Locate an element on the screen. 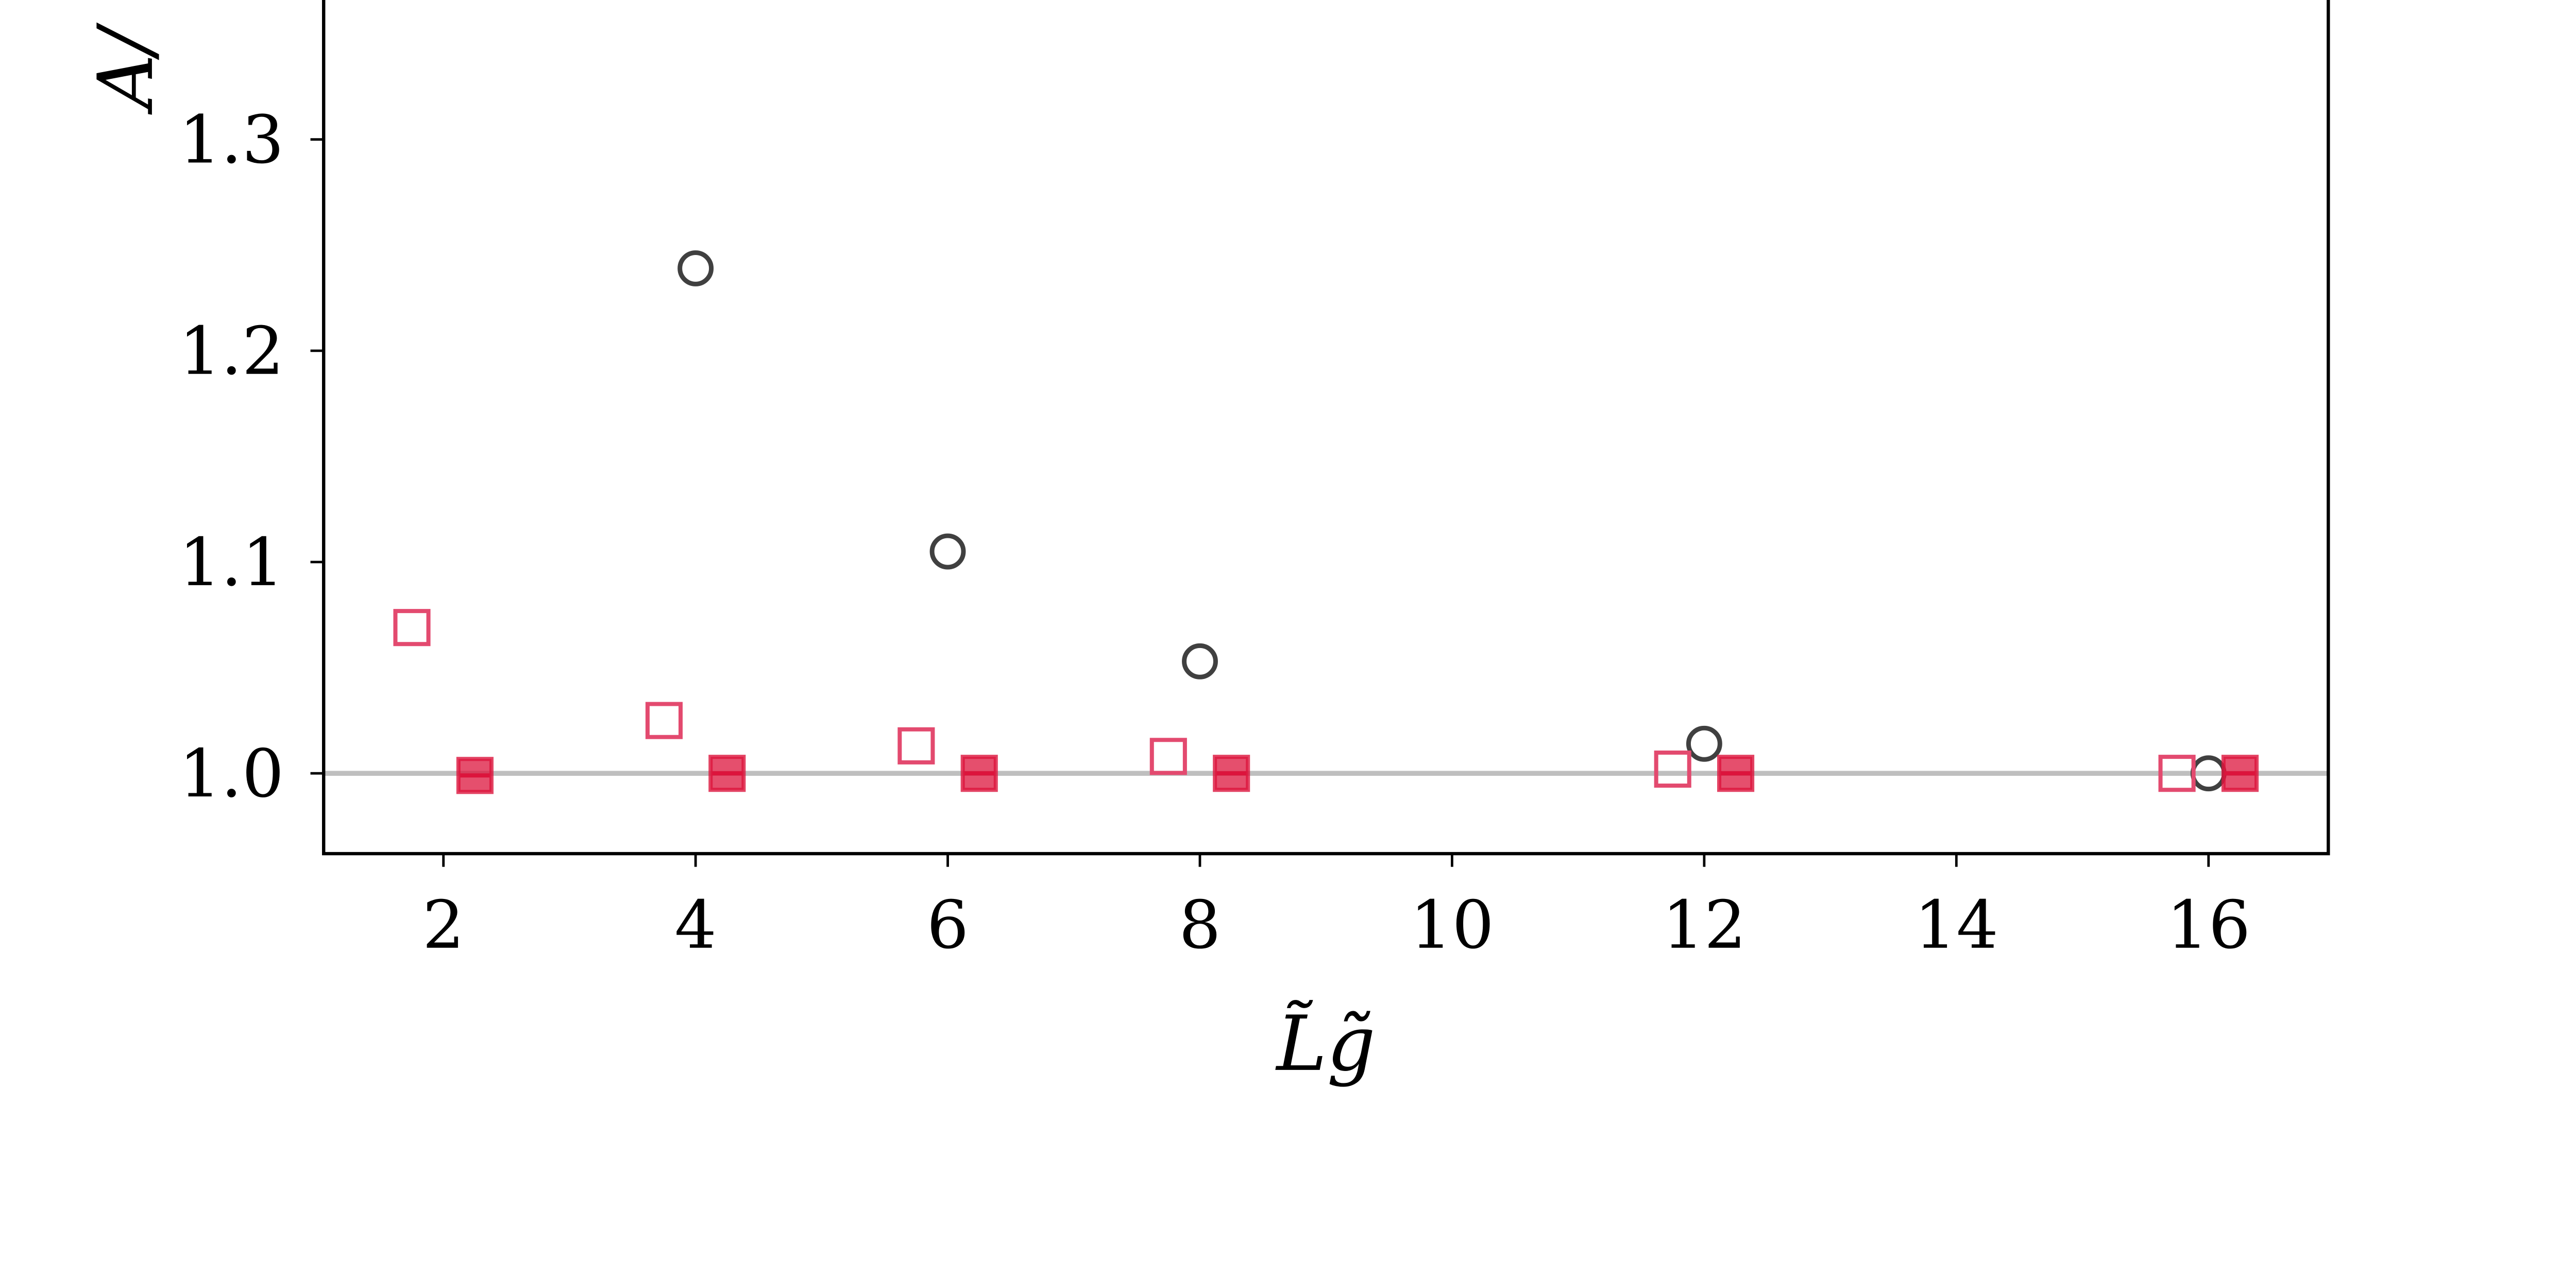  y-tick-label: 1.2 is located at coordinates (231, 351).